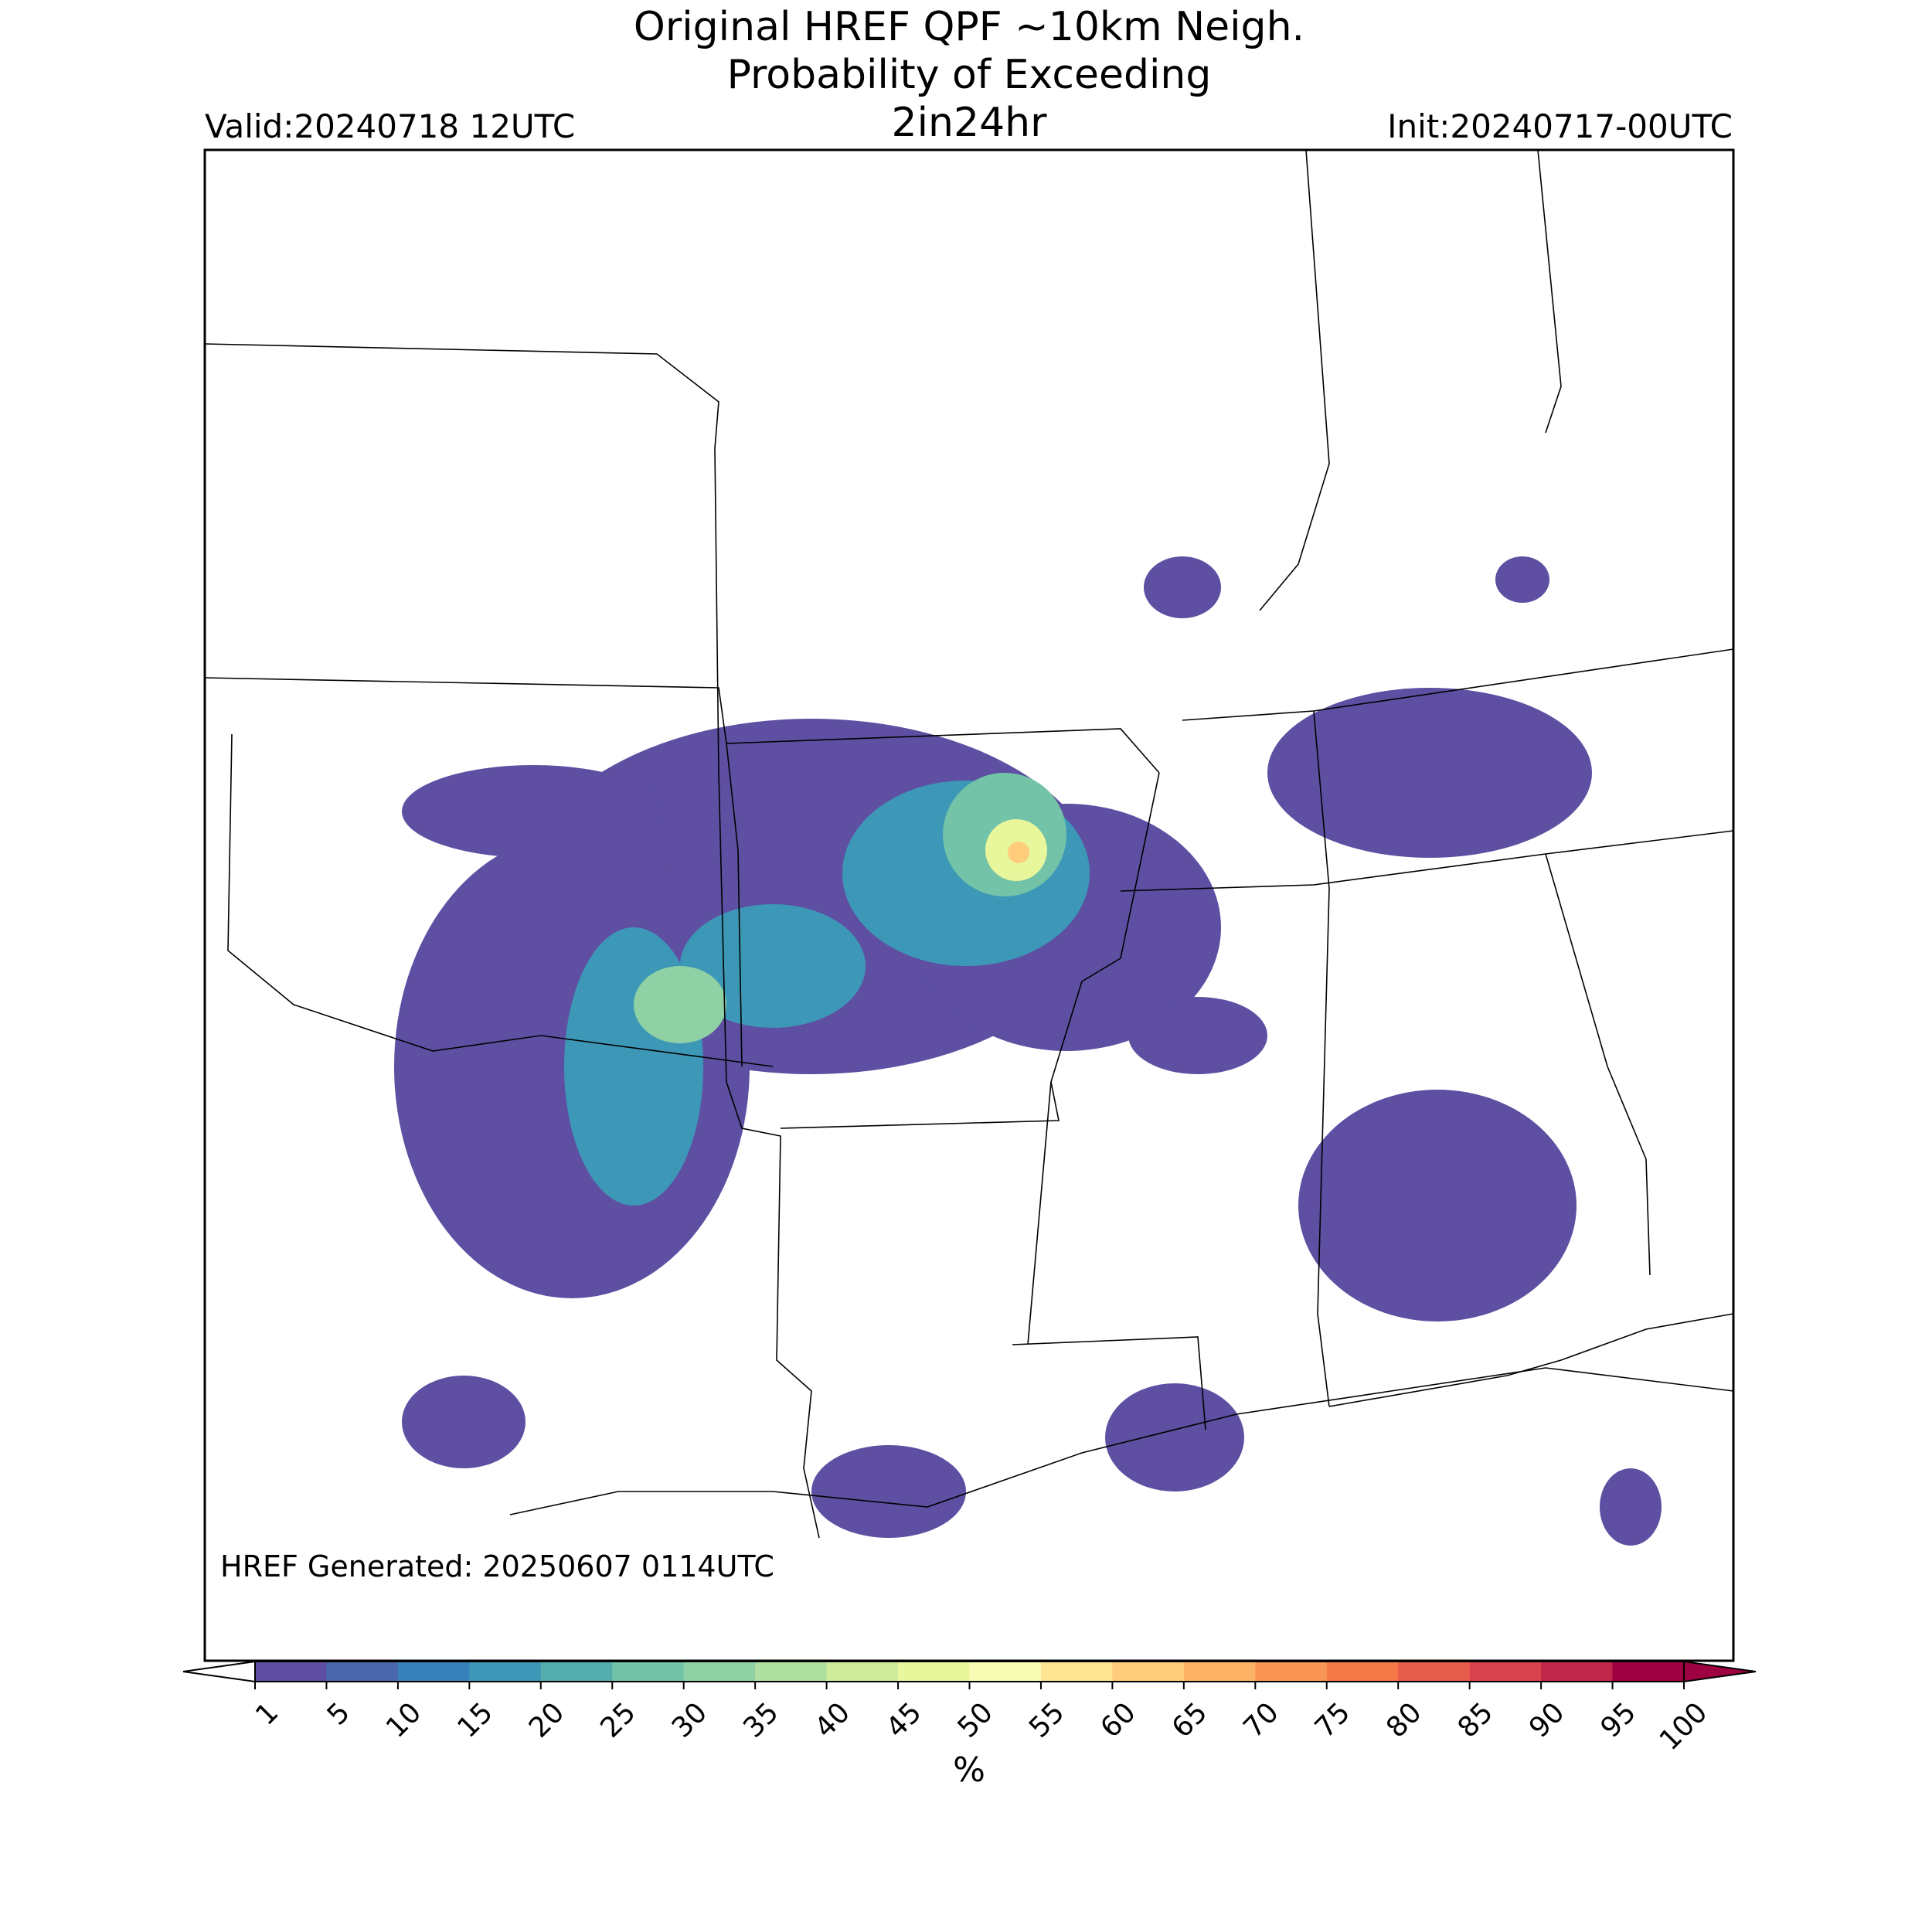 The width and height of the screenshot is (1932, 1932). I want to click on colorbar-tick-label: 65, so click(1190, 1719).